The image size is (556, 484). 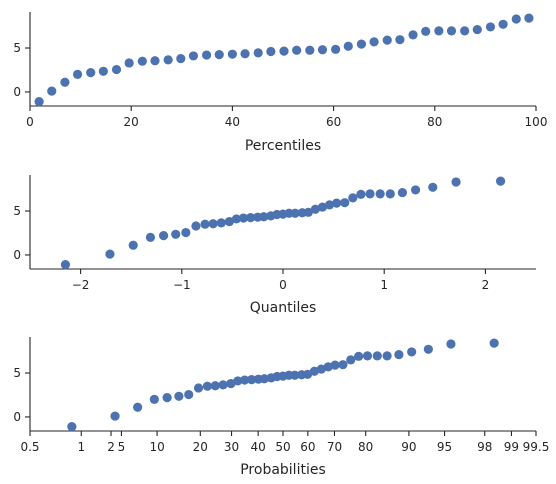 What do you see at coordinates (29, 447) in the screenshot?
I see `probabilities-x-tick-label: 0.5` at bounding box center [29, 447].